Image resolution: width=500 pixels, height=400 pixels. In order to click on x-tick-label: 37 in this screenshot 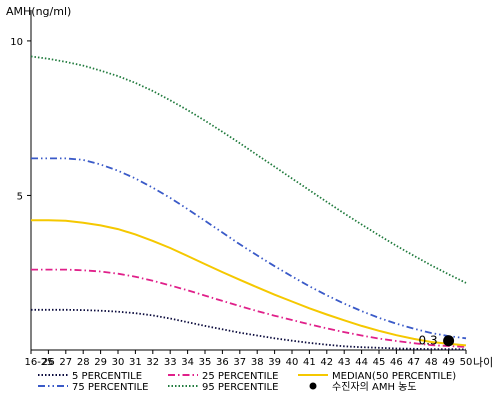, I will do `click(239, 362)`.